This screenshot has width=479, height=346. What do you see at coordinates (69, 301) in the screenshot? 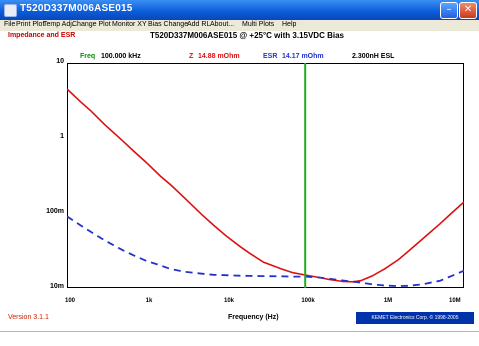
I see `x-tick-label: 100` at bounding box center [69, 301].